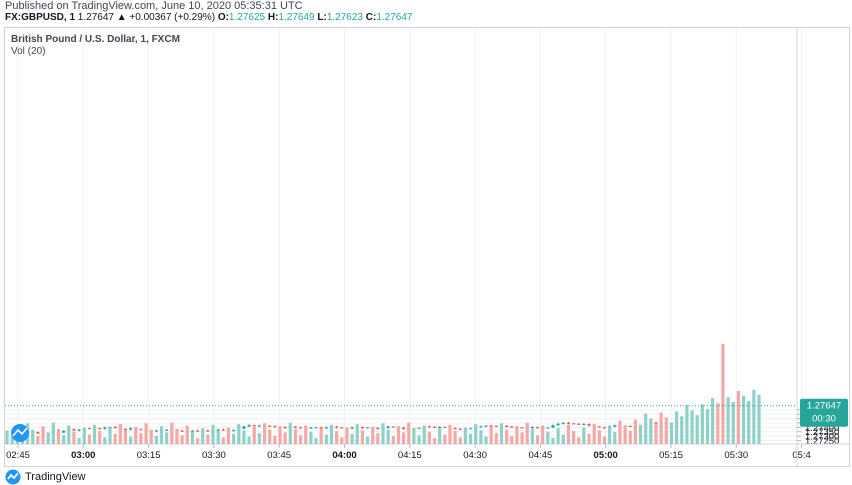 The image size is (852, 485). I want to click on tradingview-brand: TradingView, so click(55, 476).